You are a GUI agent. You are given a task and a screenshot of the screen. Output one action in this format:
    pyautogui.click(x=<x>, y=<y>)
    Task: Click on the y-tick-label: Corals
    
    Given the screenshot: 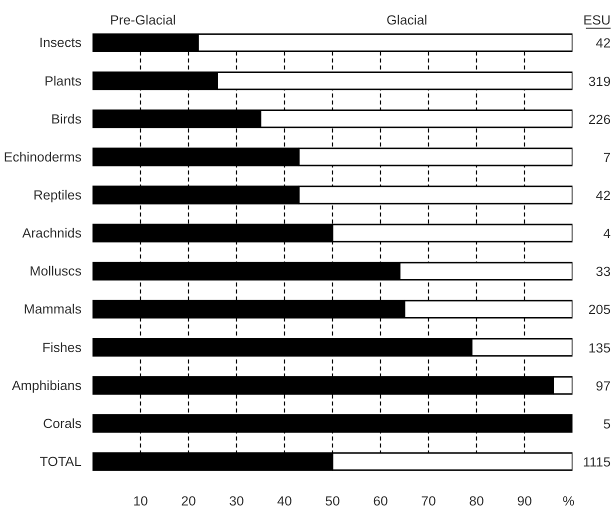 What is the action you would take?
    pyautogui.click(x=62, y=423)
    